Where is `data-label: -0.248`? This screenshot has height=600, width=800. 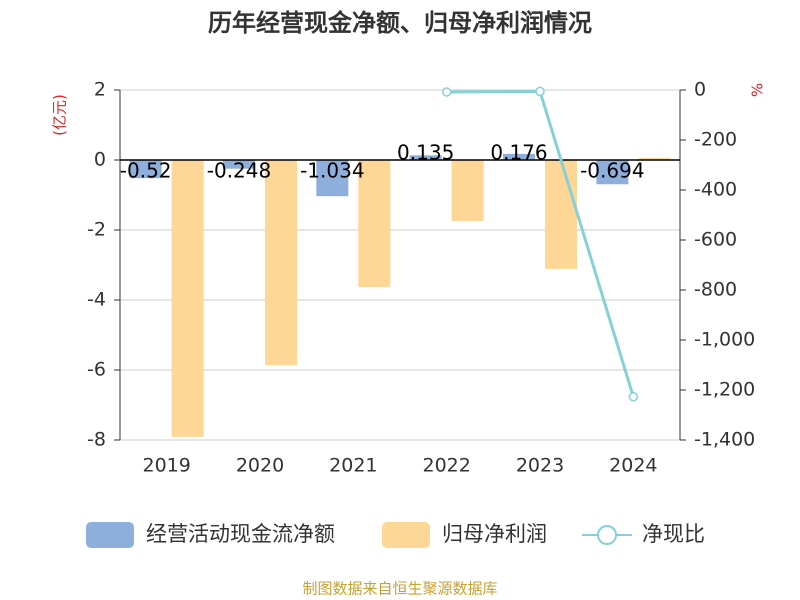 data-label: -0.248 is located at coordinates (239, 171).